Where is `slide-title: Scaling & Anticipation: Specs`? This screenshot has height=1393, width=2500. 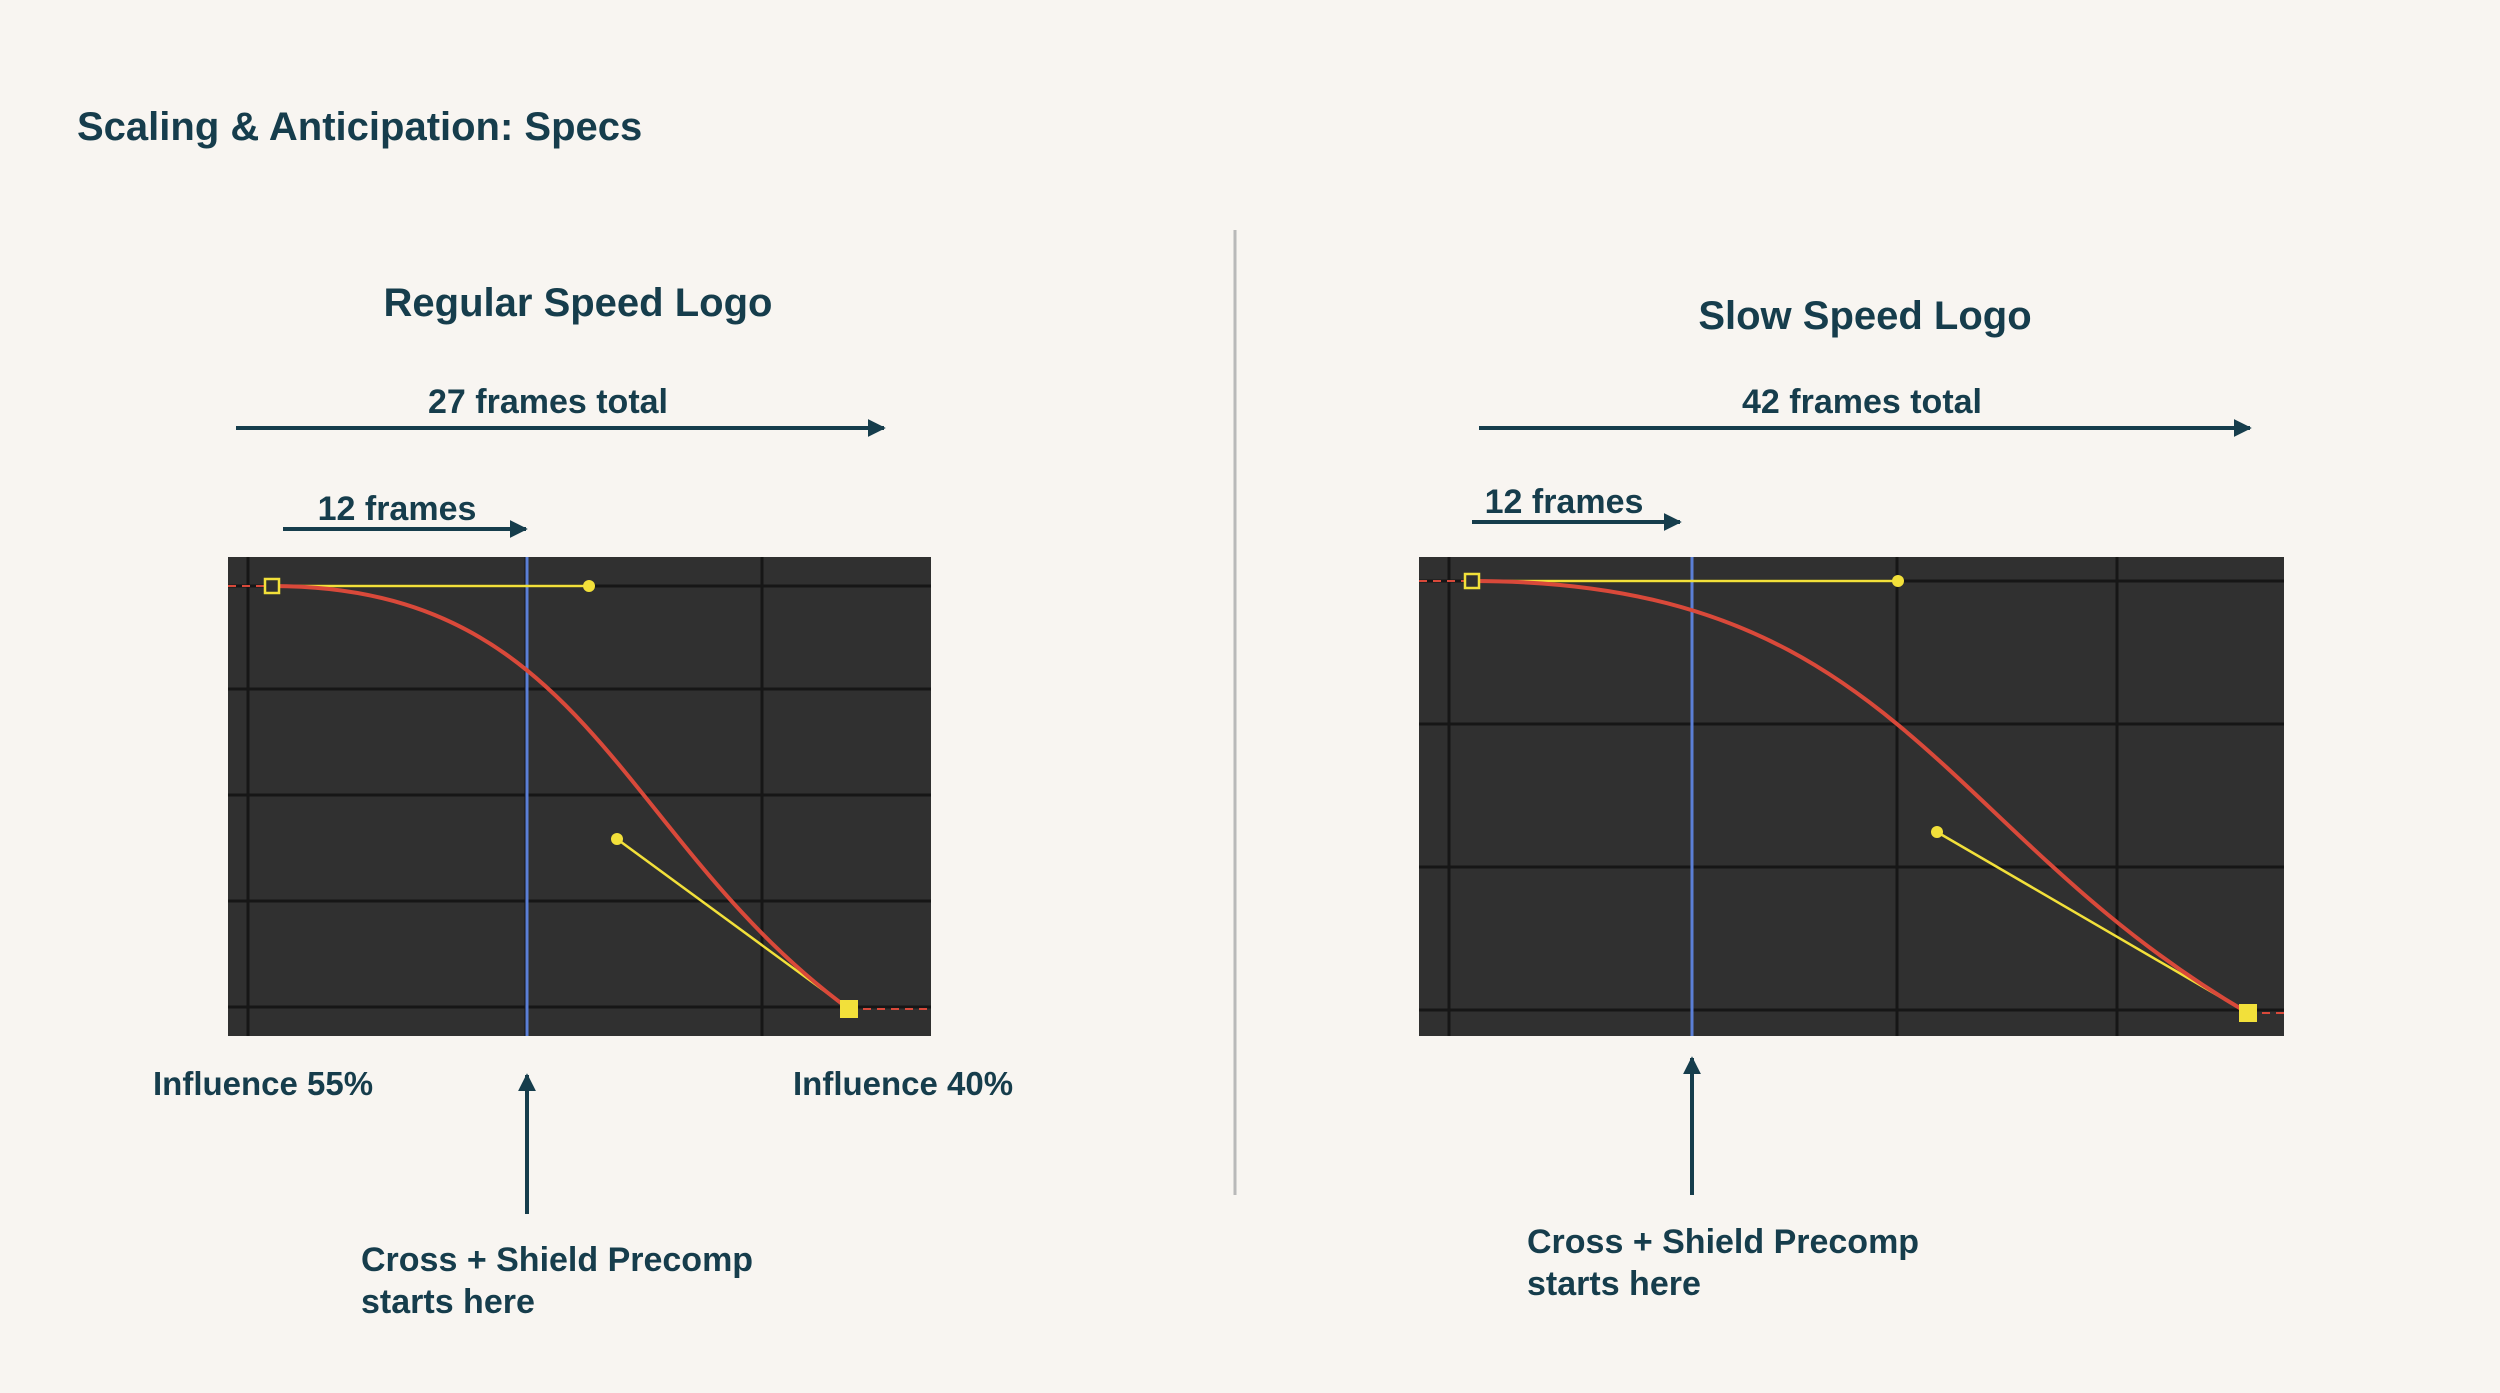
slide-title: Scaling & Anticipation: Specs is located at coordinates (360, 127).